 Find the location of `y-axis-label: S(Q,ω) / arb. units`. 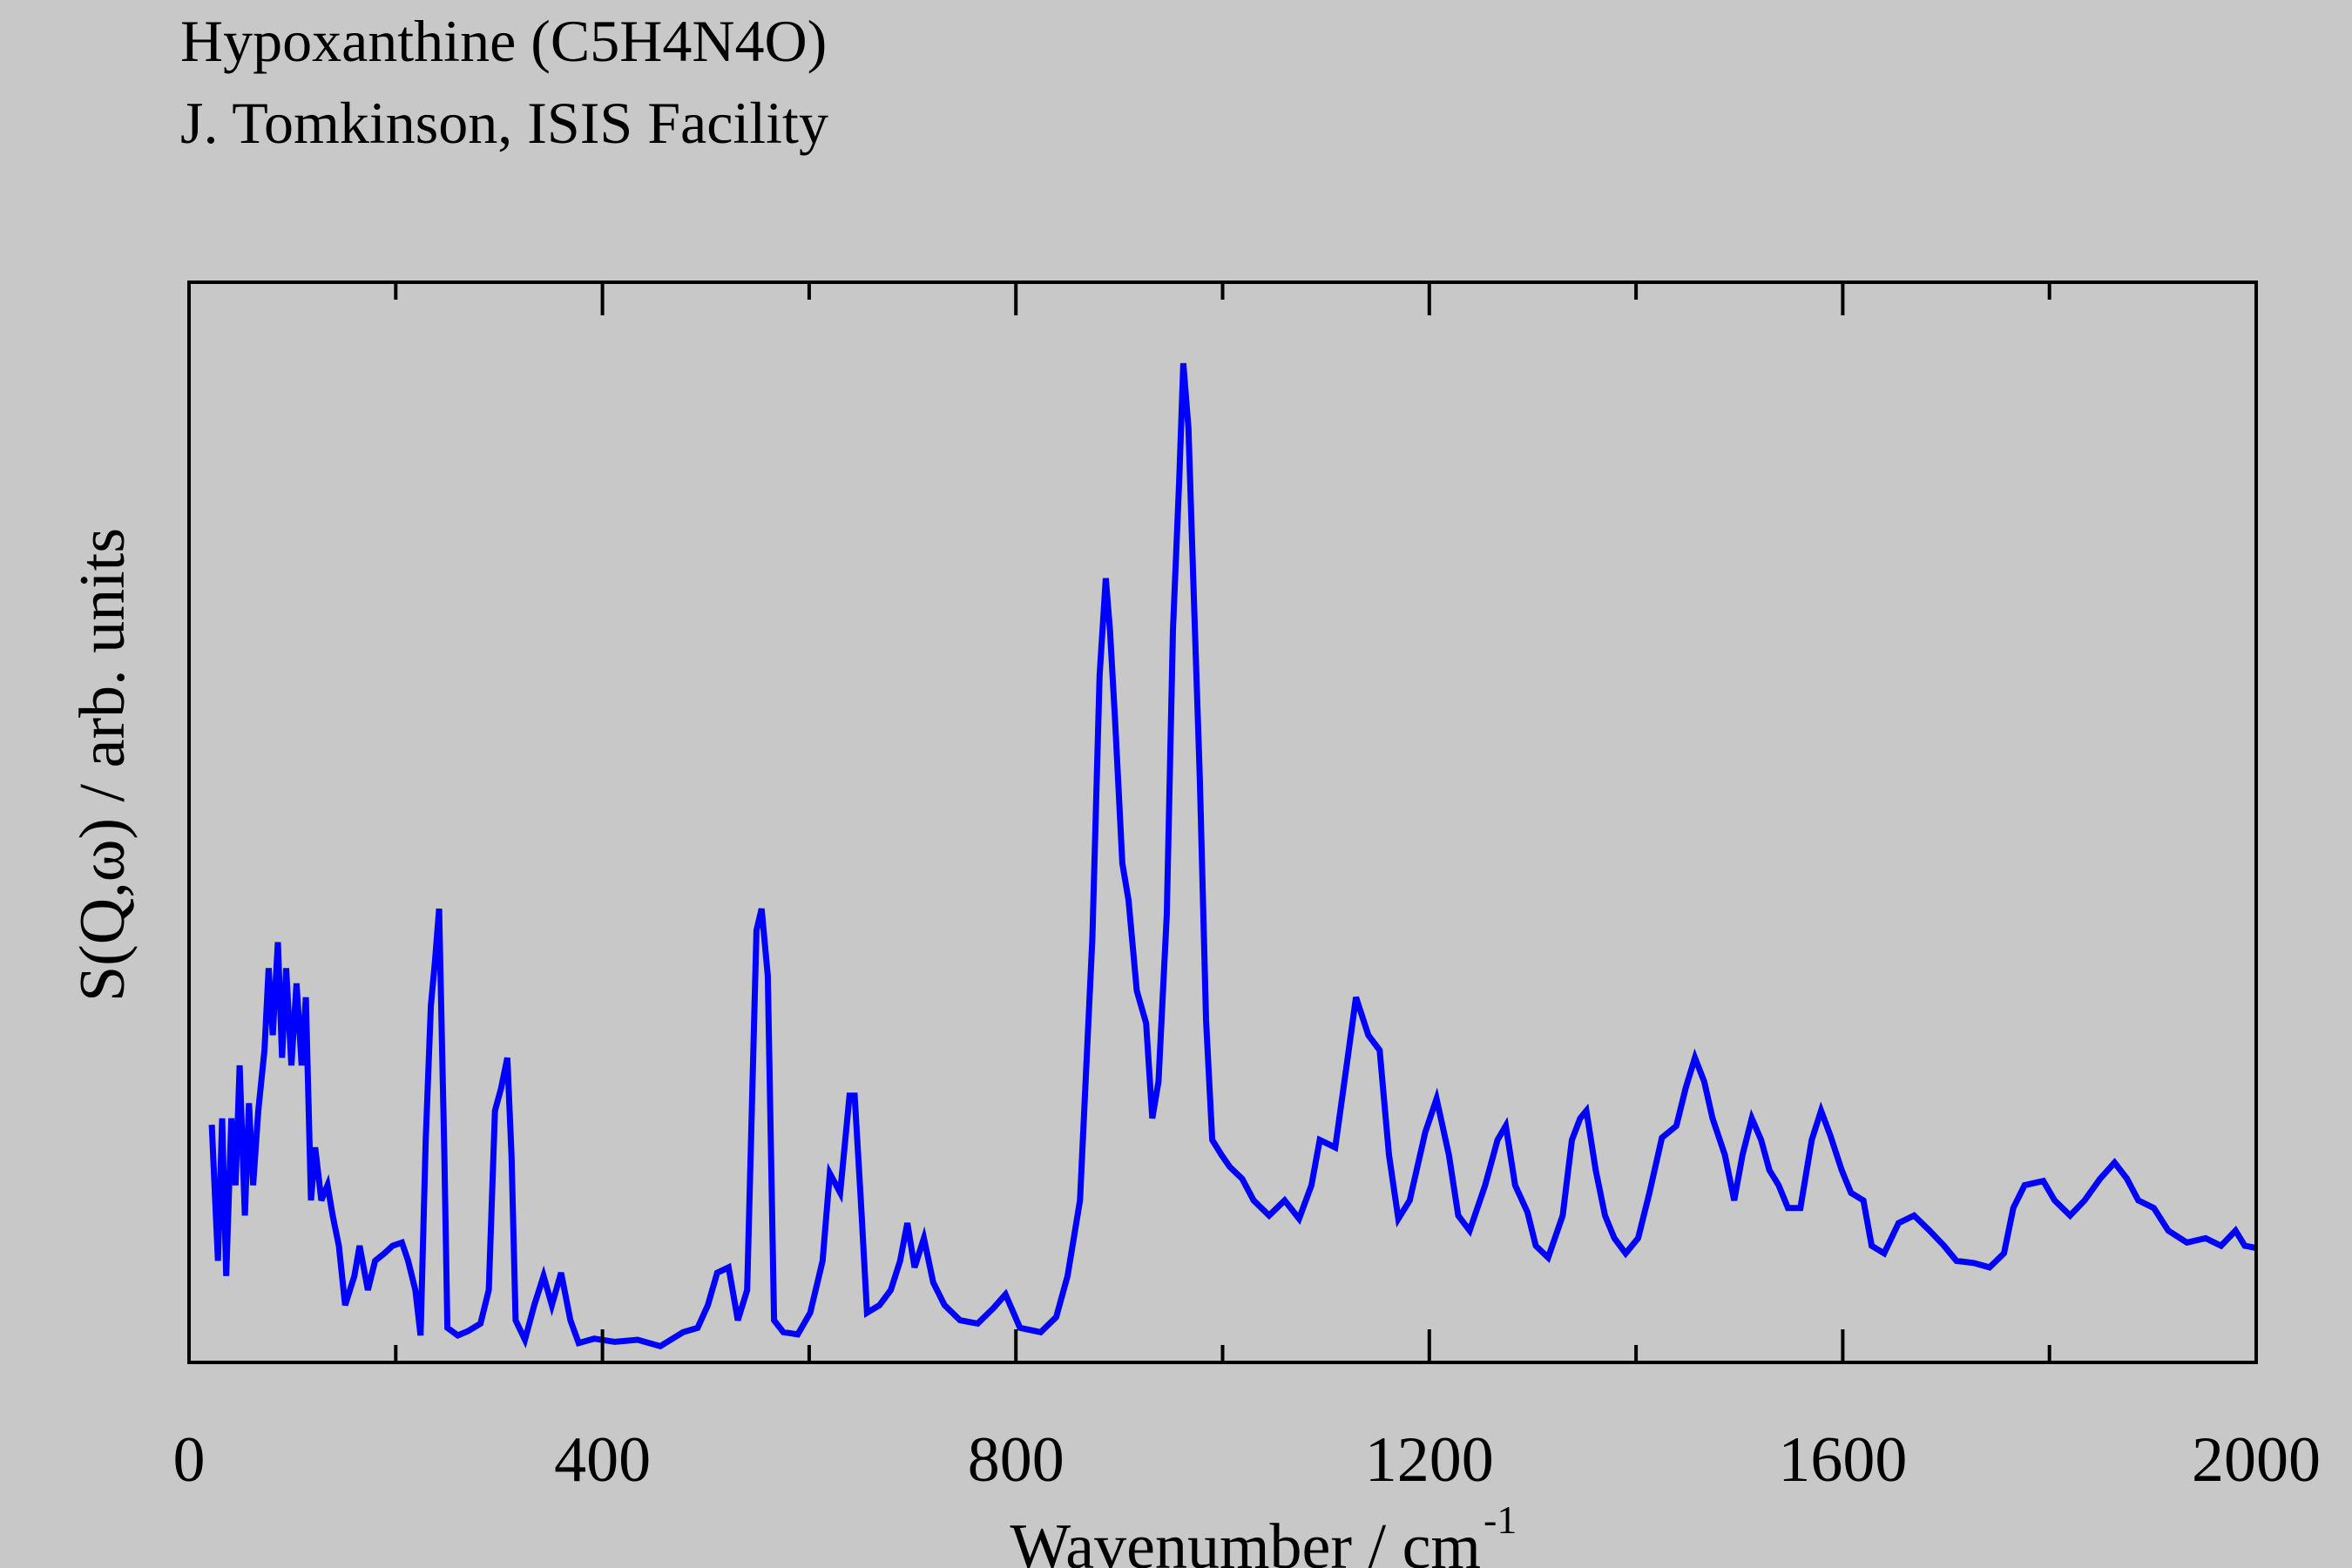

y-axis-label: S(Q,ω) / arb. units is located at coordinates (103, 765).